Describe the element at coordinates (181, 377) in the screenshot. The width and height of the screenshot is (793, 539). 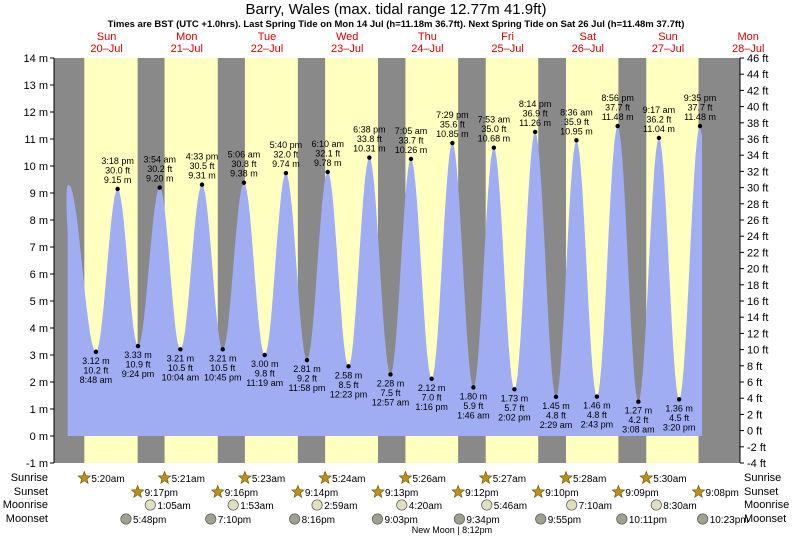
I see `tide-label-line: 10:04 am` at that location.